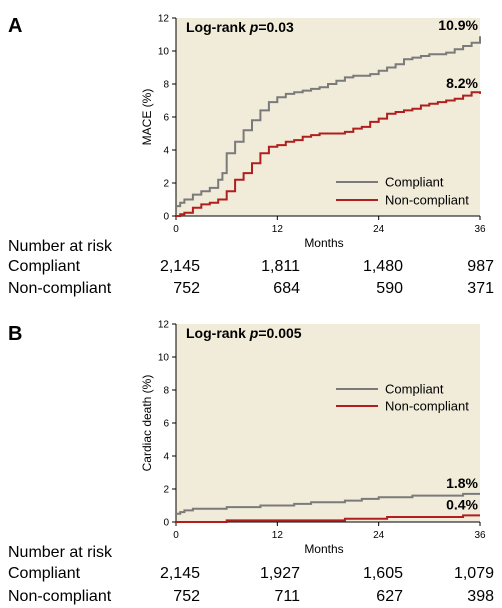 The image size is (502, 608). Describe the element at coordinates (383, 266) in the screenshot. I see `risk-value: 1,480` at that location.